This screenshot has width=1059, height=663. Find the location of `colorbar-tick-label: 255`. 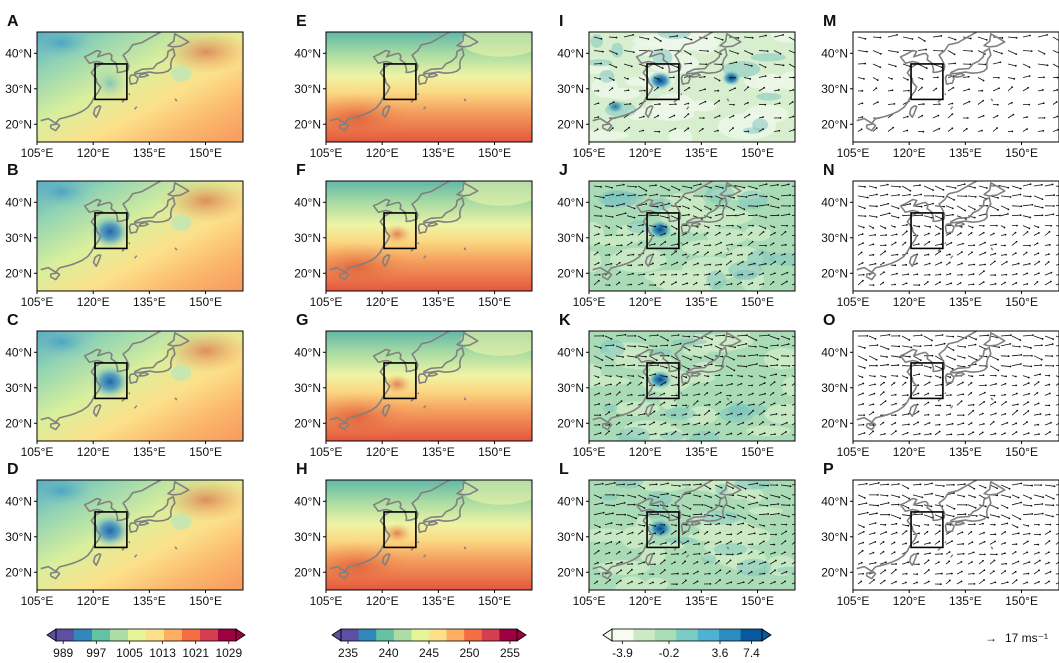

colorbar-tick-label: 255 is located at coordinates (510, 652).